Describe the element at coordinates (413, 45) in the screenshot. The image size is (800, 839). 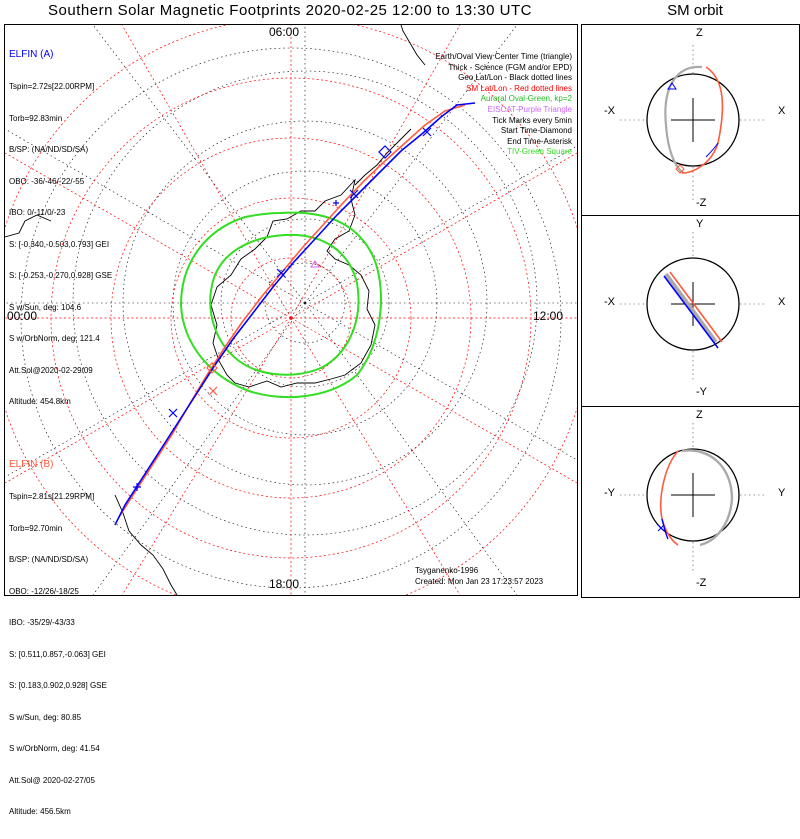
I see `south-america-coastline` at that location.